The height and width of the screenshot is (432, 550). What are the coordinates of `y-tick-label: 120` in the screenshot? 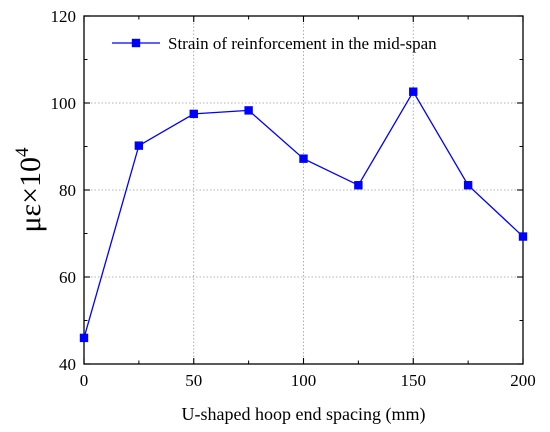 It's located at (64, 16).